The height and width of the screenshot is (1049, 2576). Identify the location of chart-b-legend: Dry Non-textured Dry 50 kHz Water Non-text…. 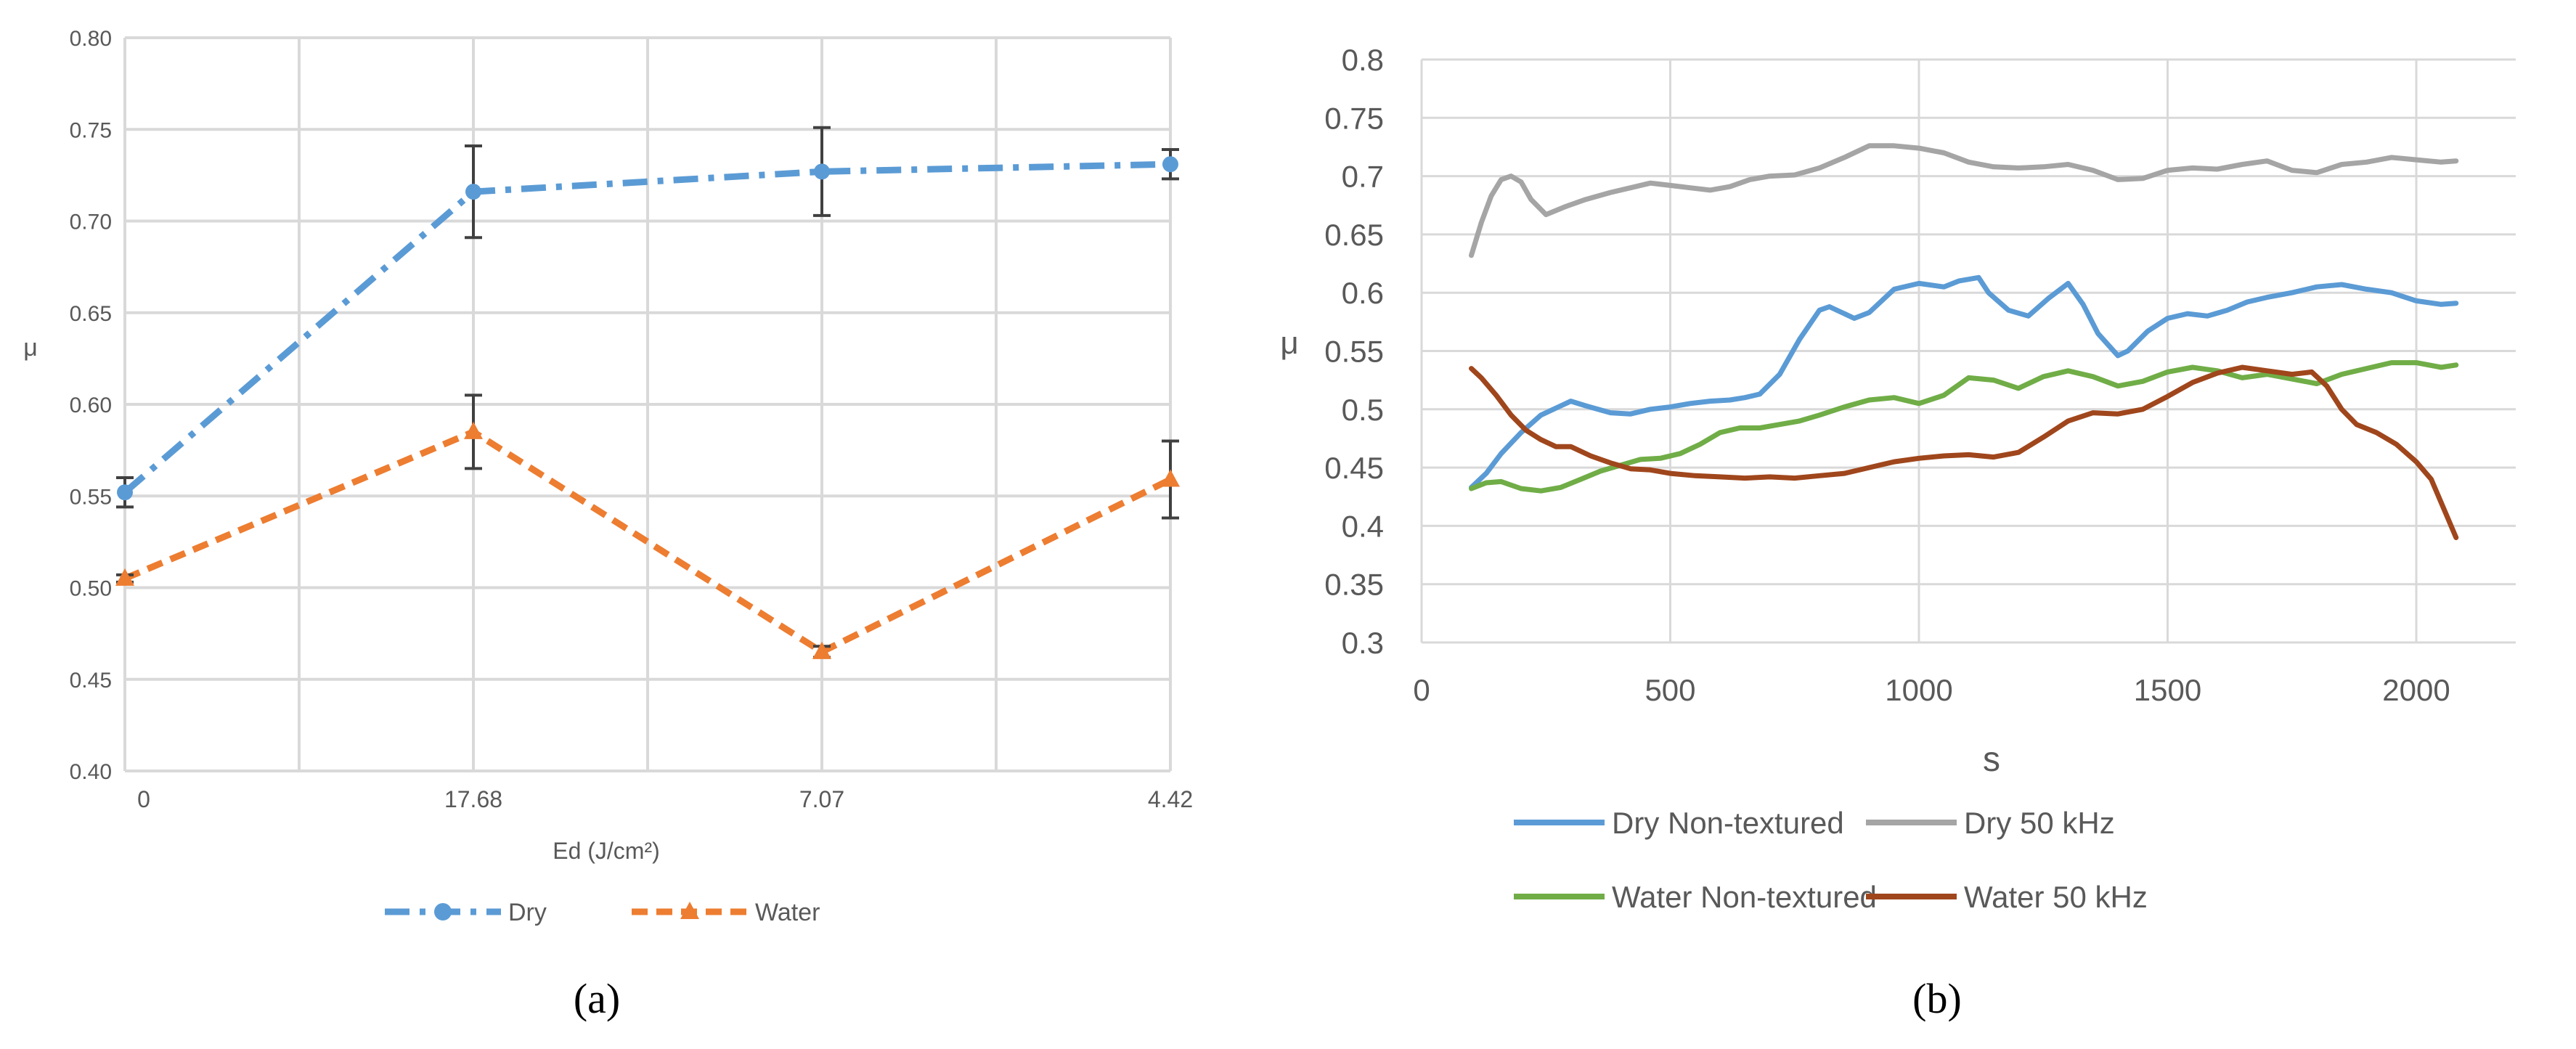
(1831, 860).